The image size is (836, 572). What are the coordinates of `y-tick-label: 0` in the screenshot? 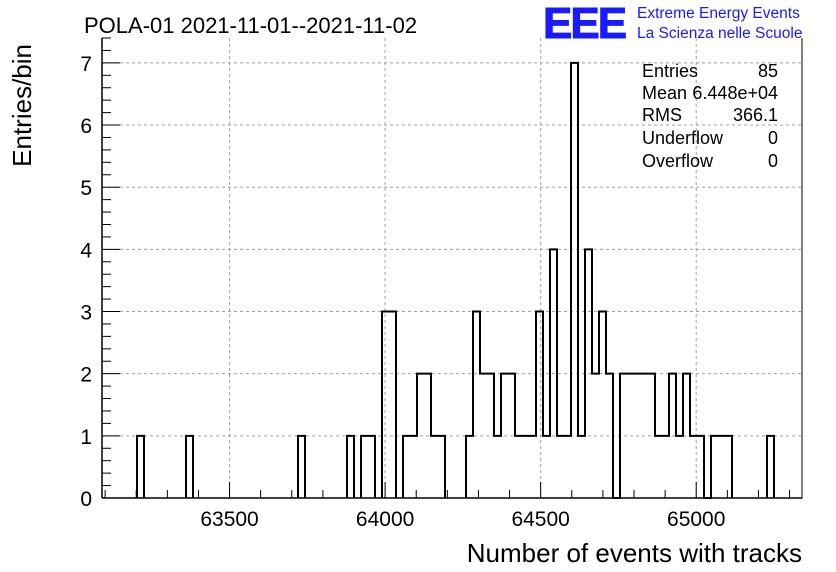 It's located at (86, 499).